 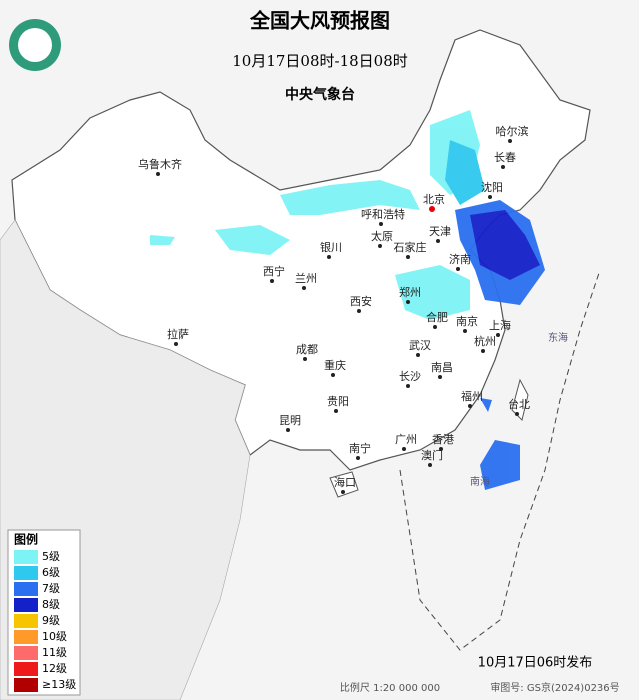 What do you see at coordinates (290, 420) in the screenshot?
I see `city-label: 昆明` at bounding box center [290, 420].